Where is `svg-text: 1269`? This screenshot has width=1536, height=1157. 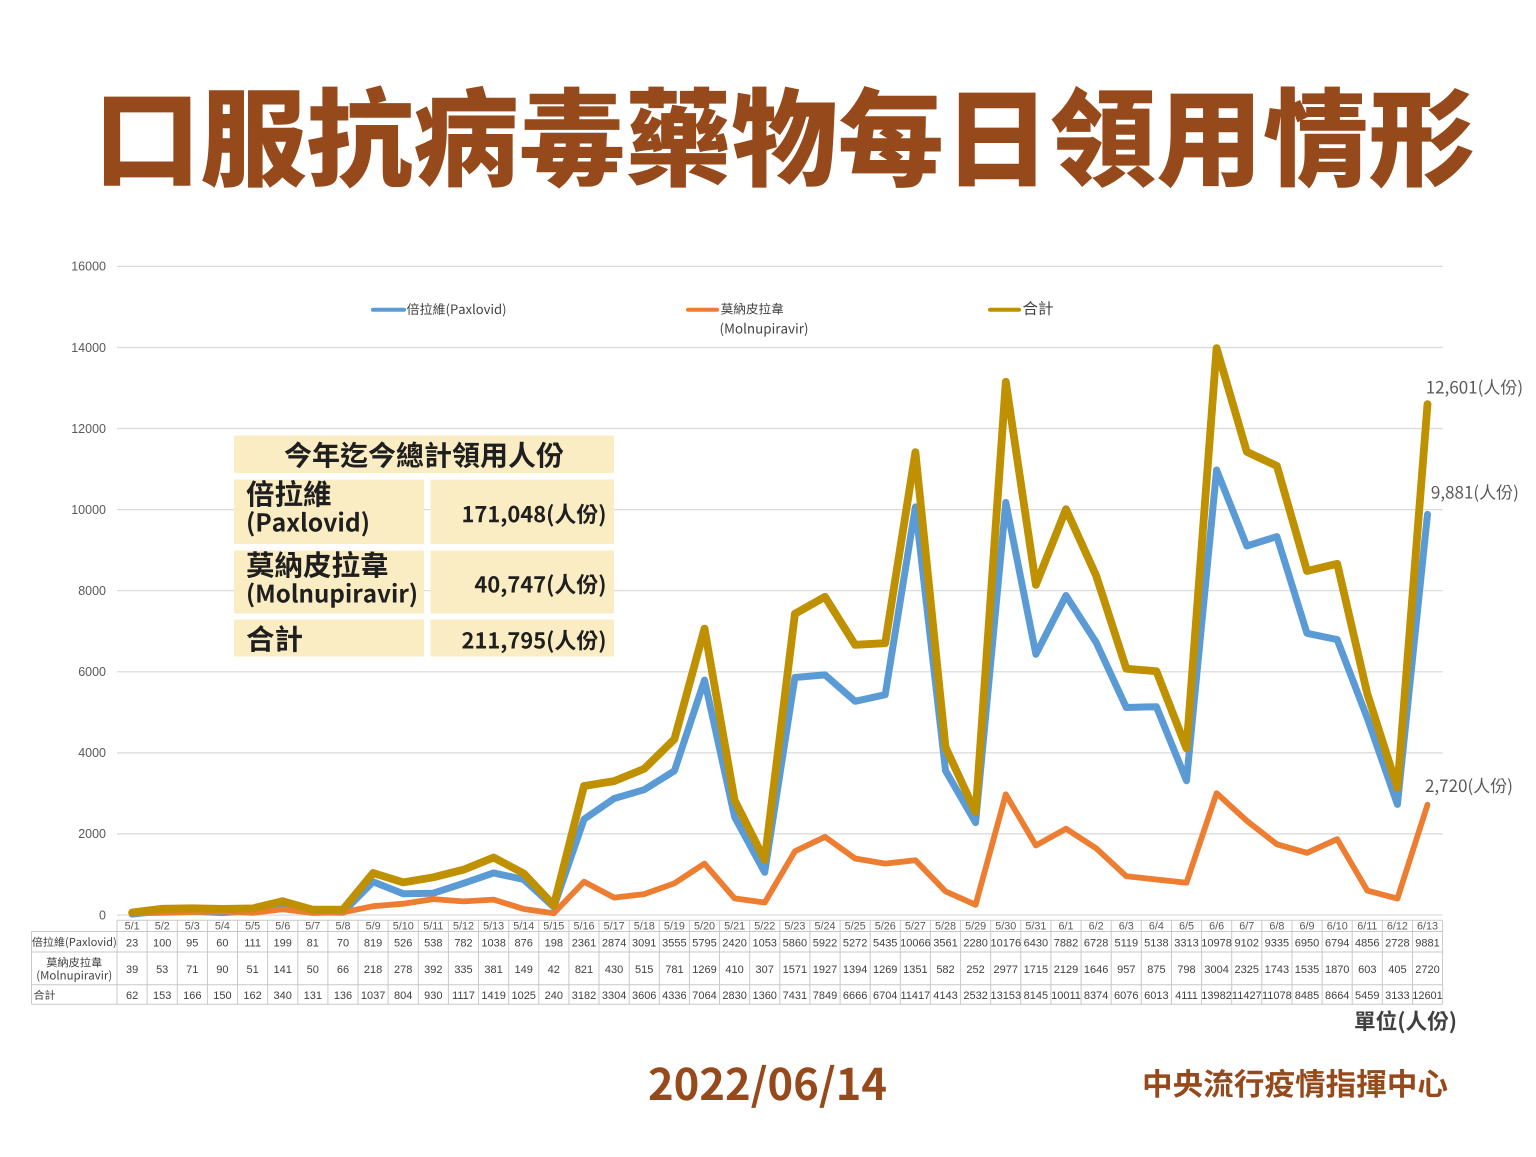 svg-text: 1269 is located at coordinates (704, 970).